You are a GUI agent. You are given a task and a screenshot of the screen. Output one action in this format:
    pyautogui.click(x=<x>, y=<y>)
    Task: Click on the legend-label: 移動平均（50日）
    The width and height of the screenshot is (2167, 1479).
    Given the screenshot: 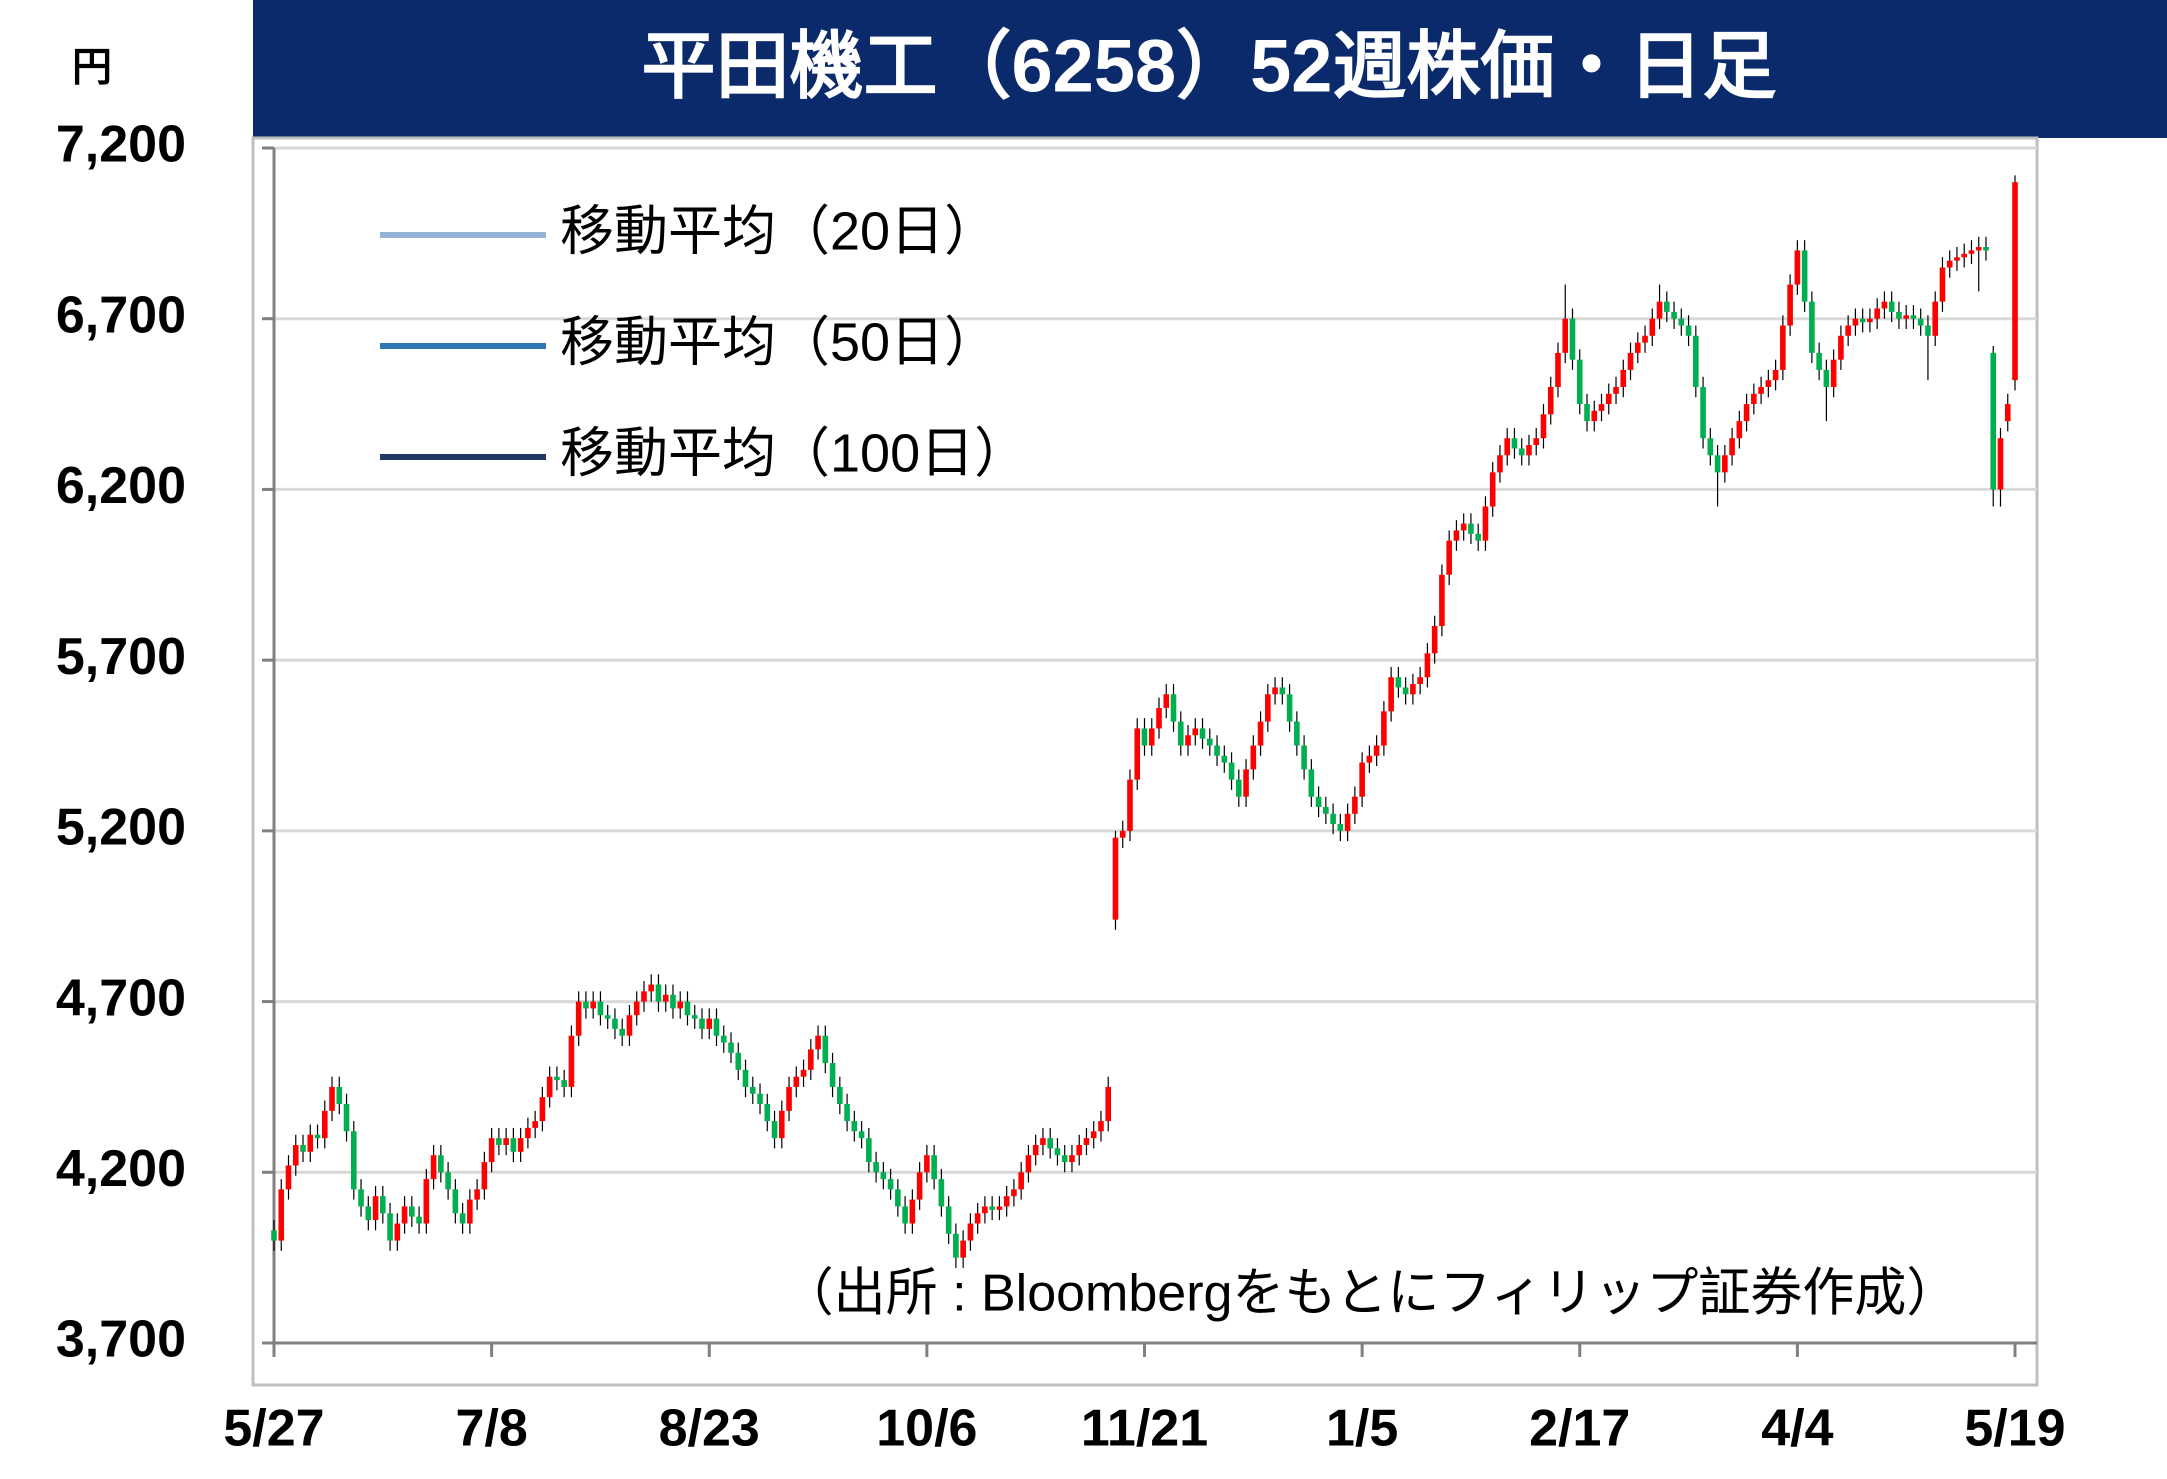 What is the action you would take?
    pyautogui.click(x=779, y=342)
    